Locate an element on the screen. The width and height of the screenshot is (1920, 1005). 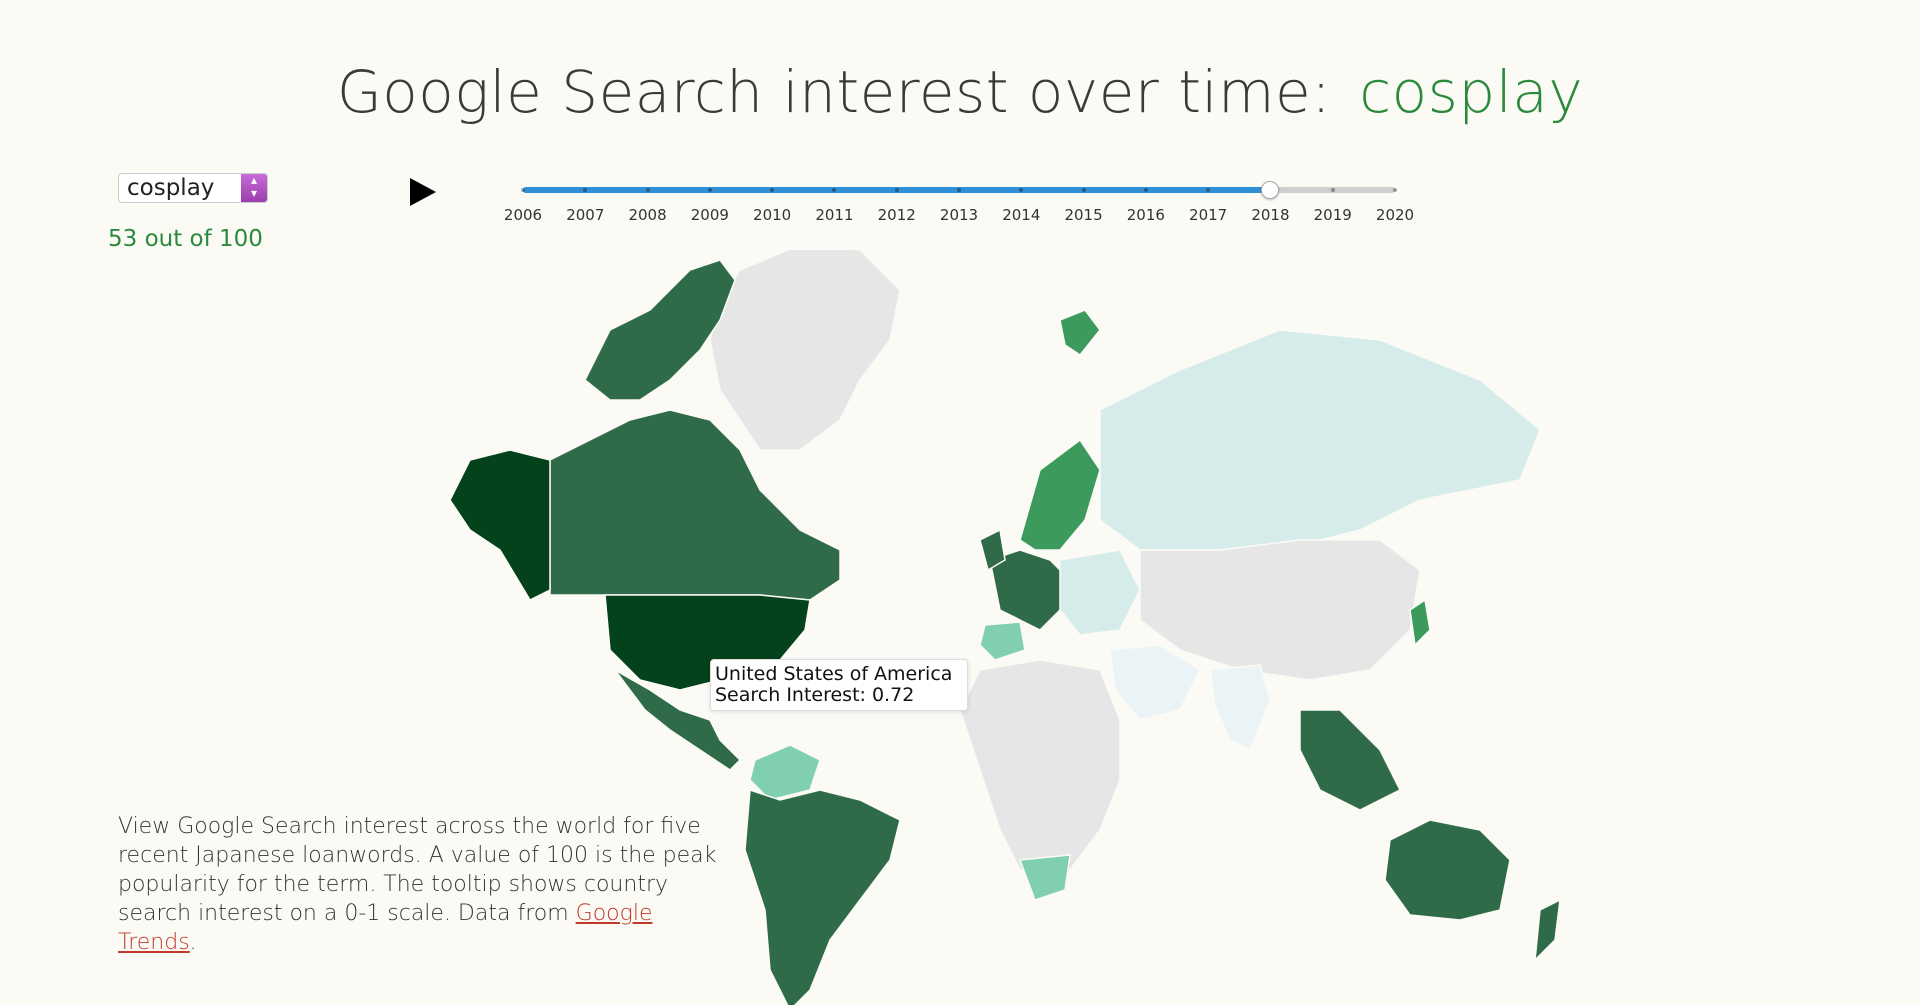
year-label-2011: 2011 is located at coordinates (834, 215).